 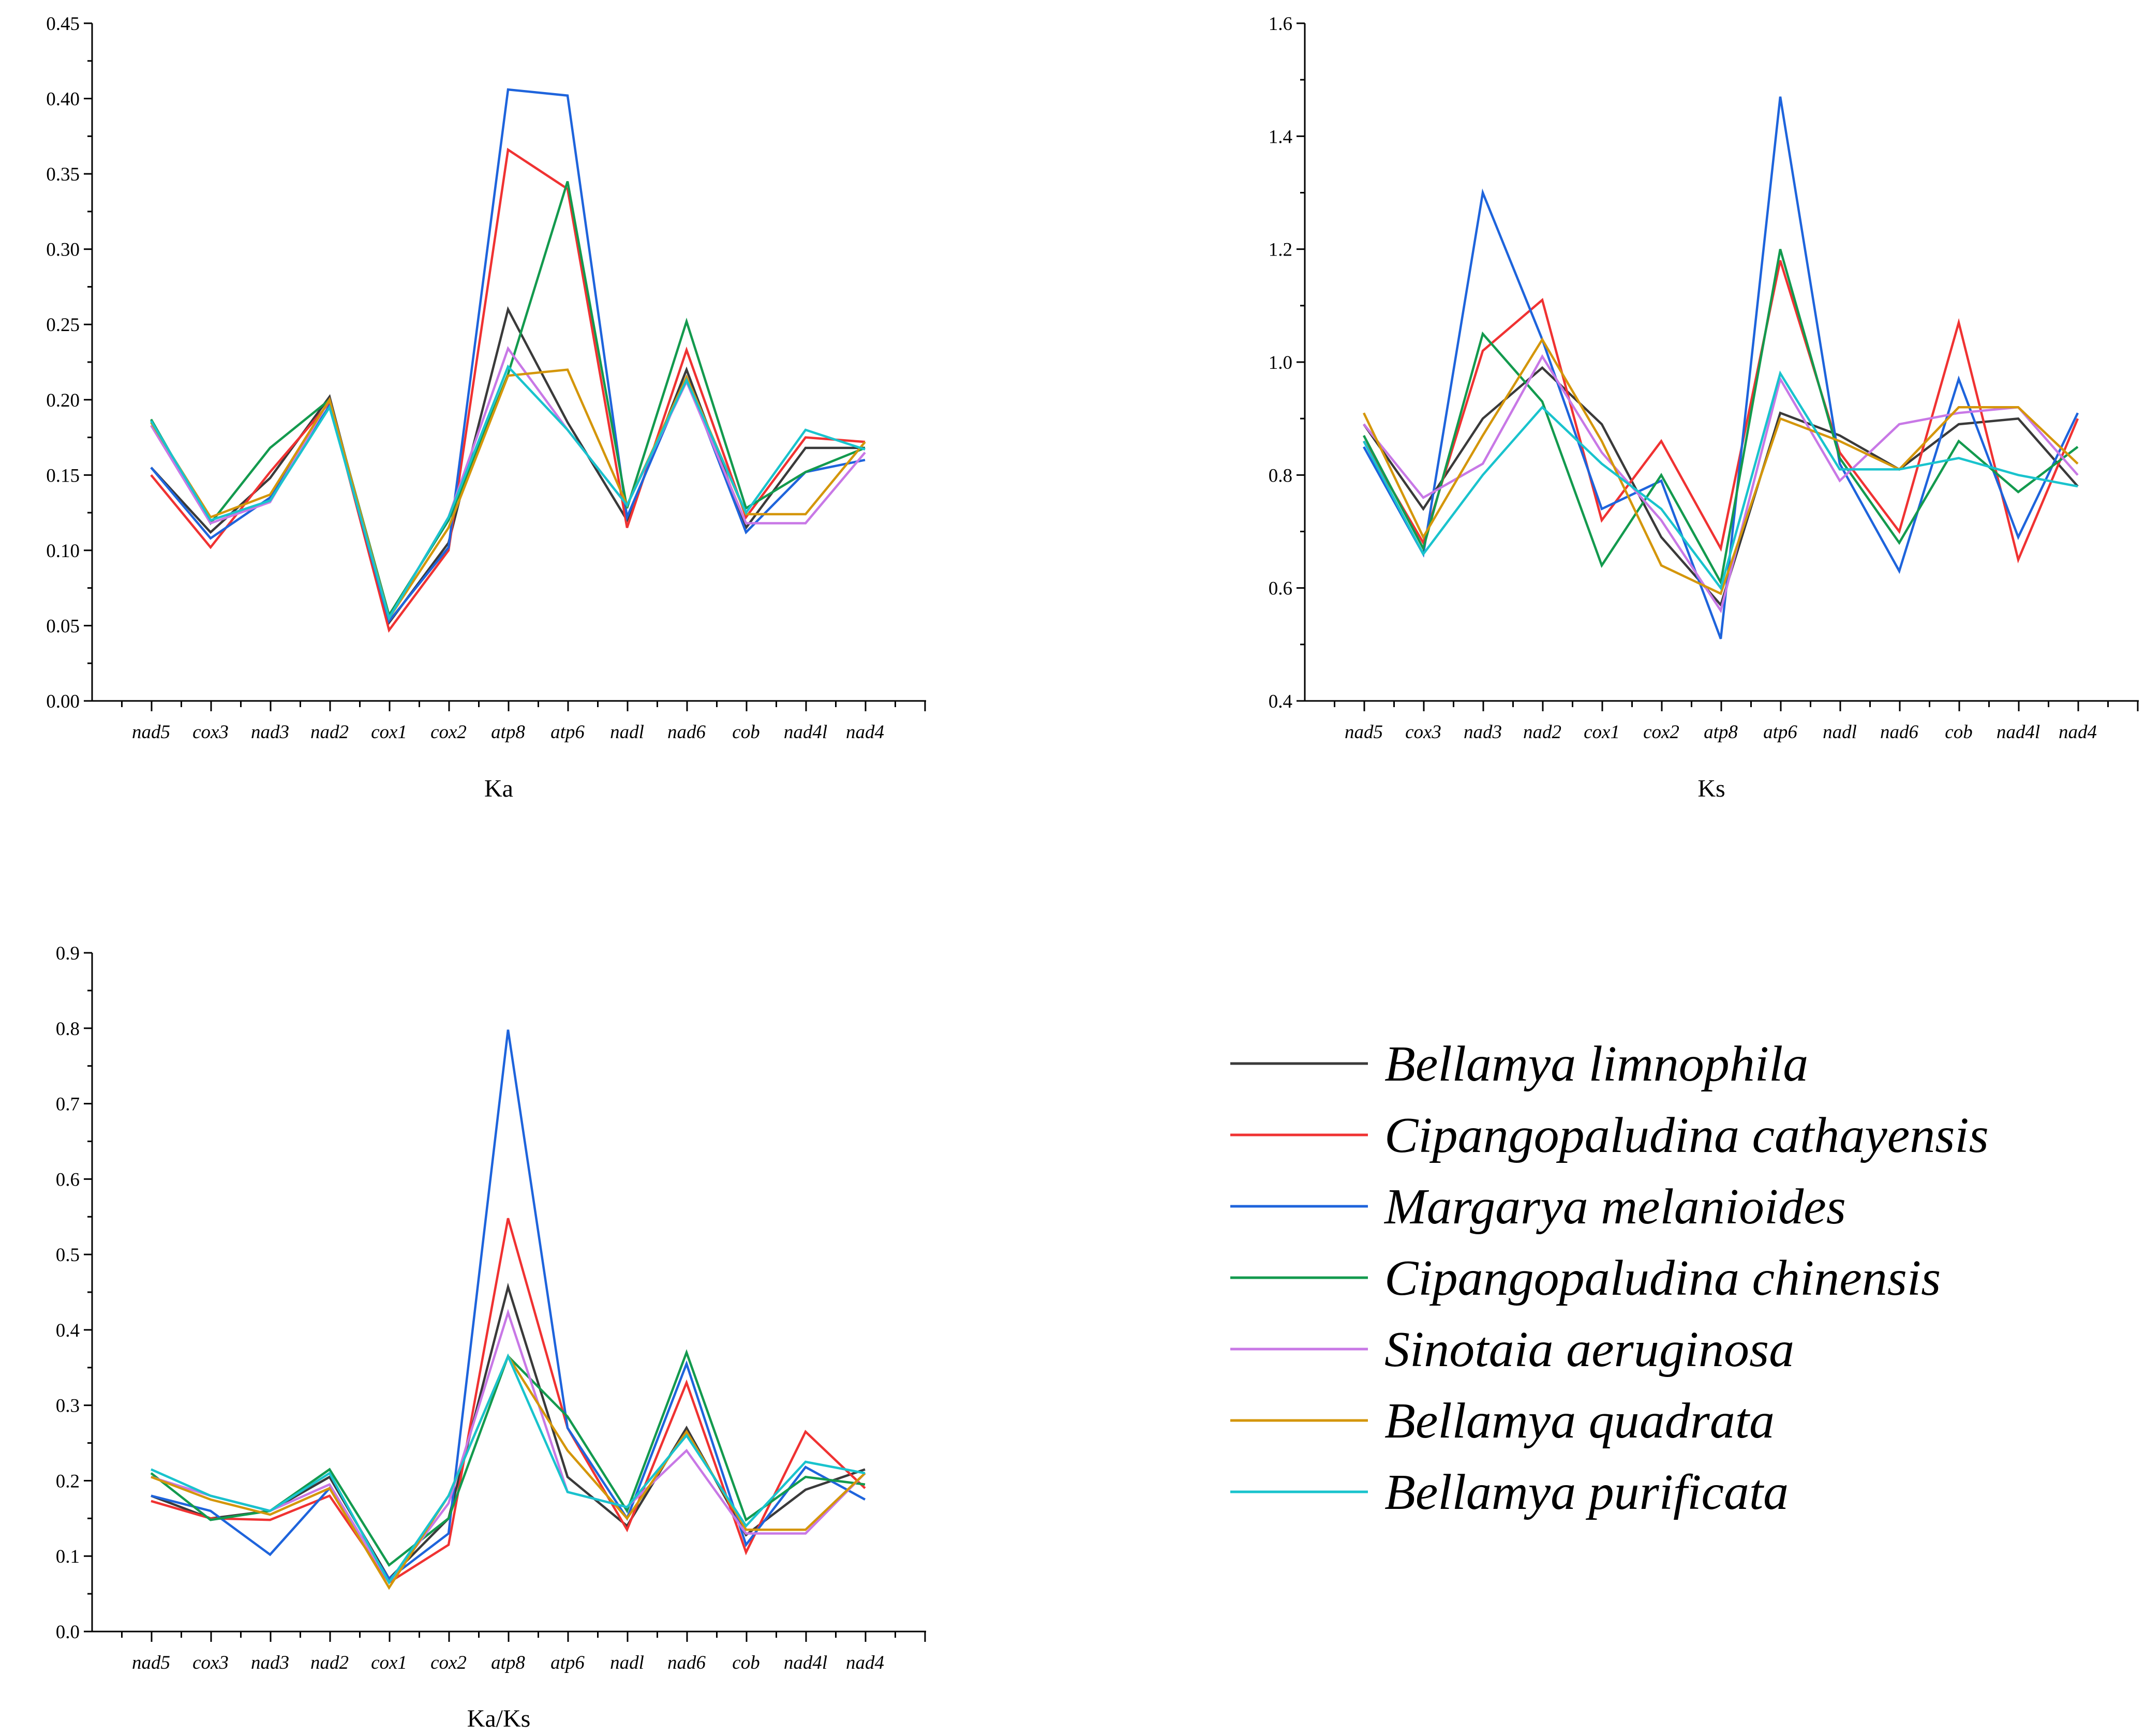 I want to click on legend-label: Margarya melanioides, so click(x=1614, y=1207).